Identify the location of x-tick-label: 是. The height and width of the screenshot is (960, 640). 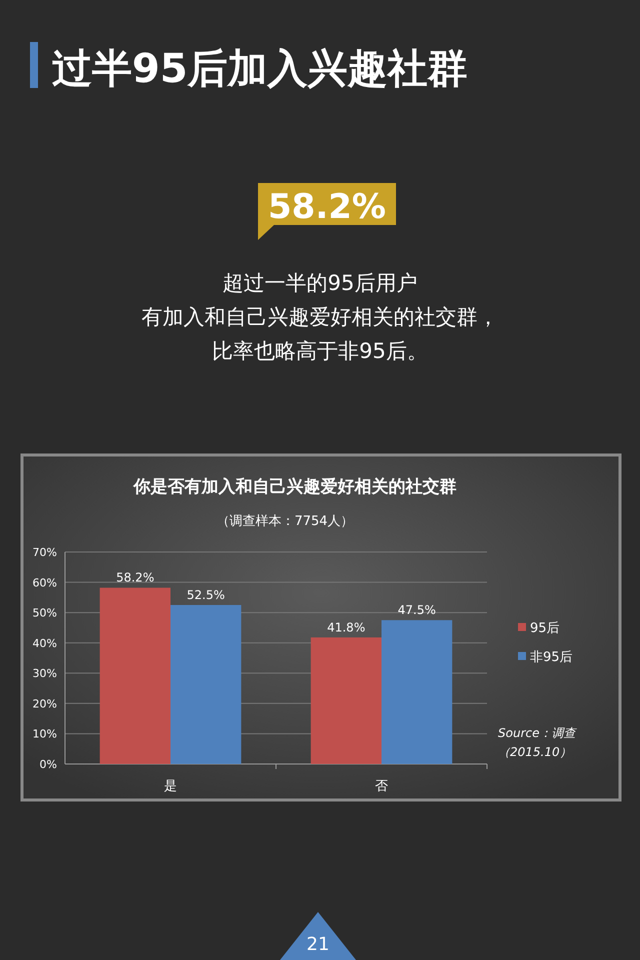
(170, 786).